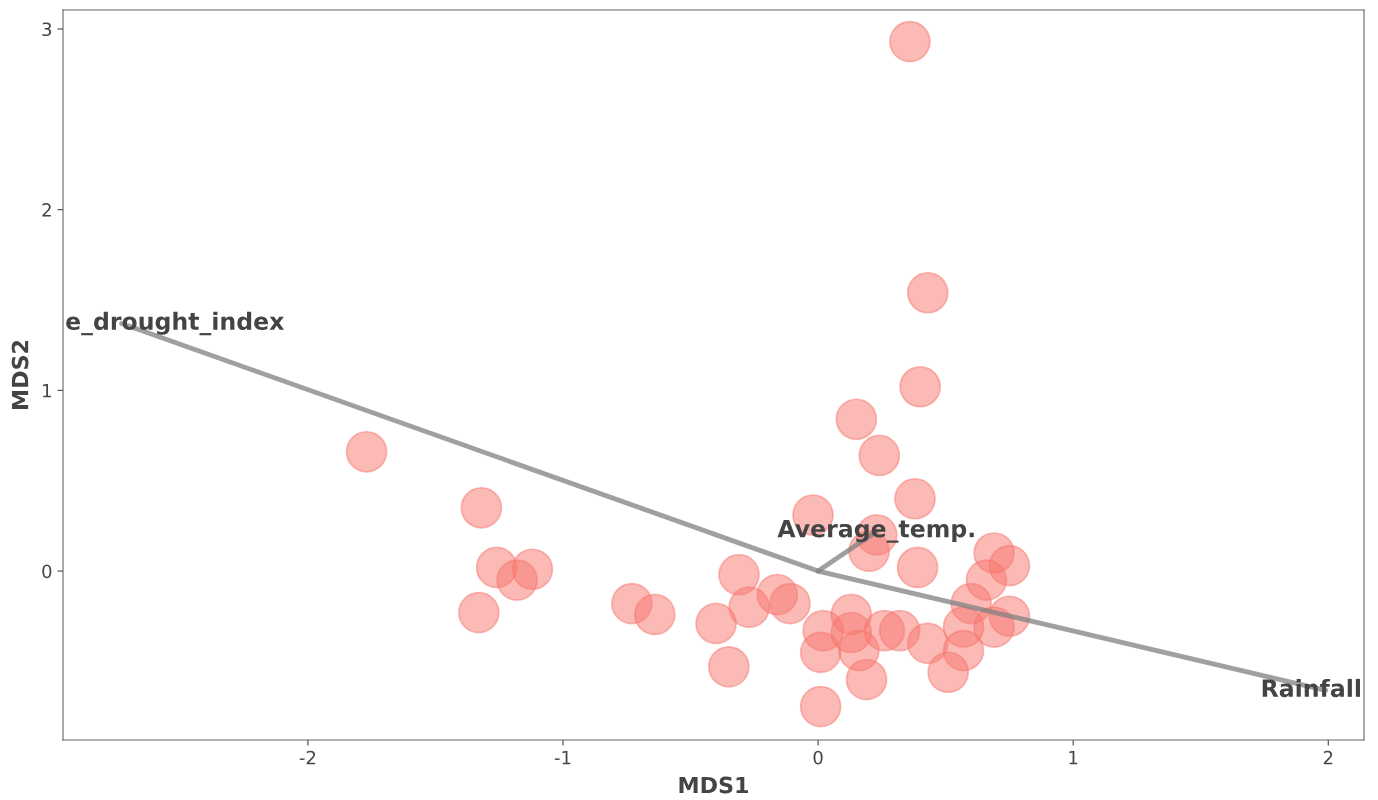 The image size is (1378, 800). Describe the element at coordinates (875, 531) in the screenshot. I see `annotation: Average_temp.` at that location.